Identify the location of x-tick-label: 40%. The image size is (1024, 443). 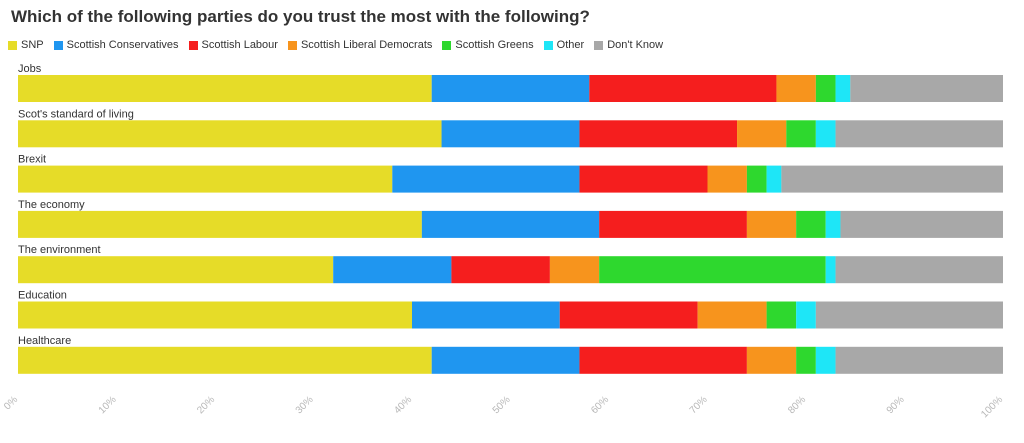
(403, 405).